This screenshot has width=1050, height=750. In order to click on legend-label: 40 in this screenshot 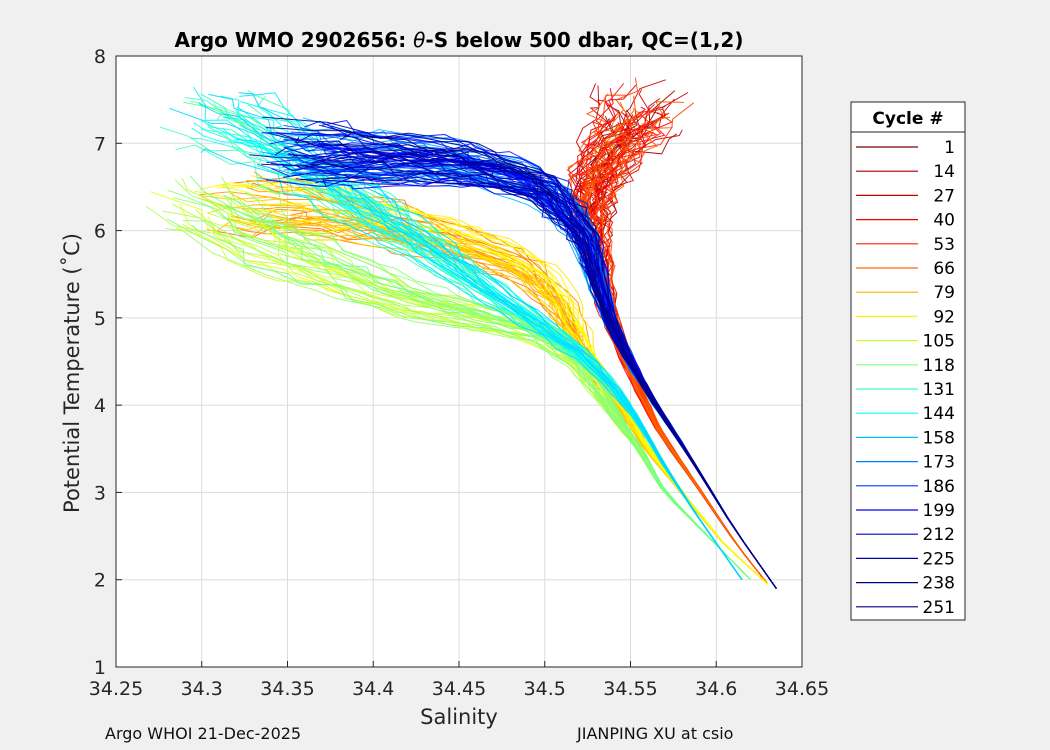, I will do `click(944, 221)`.